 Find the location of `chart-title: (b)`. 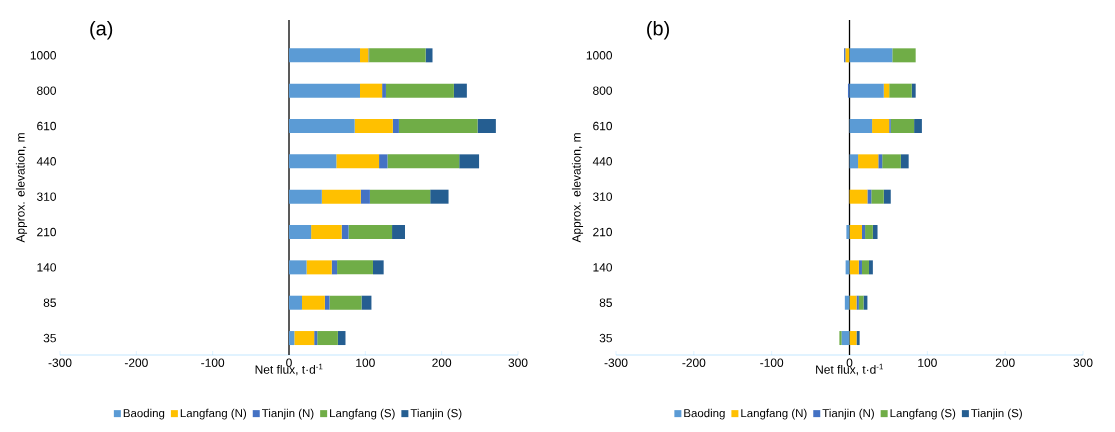

chart-title: (b) is located at coordinates (658, 30).